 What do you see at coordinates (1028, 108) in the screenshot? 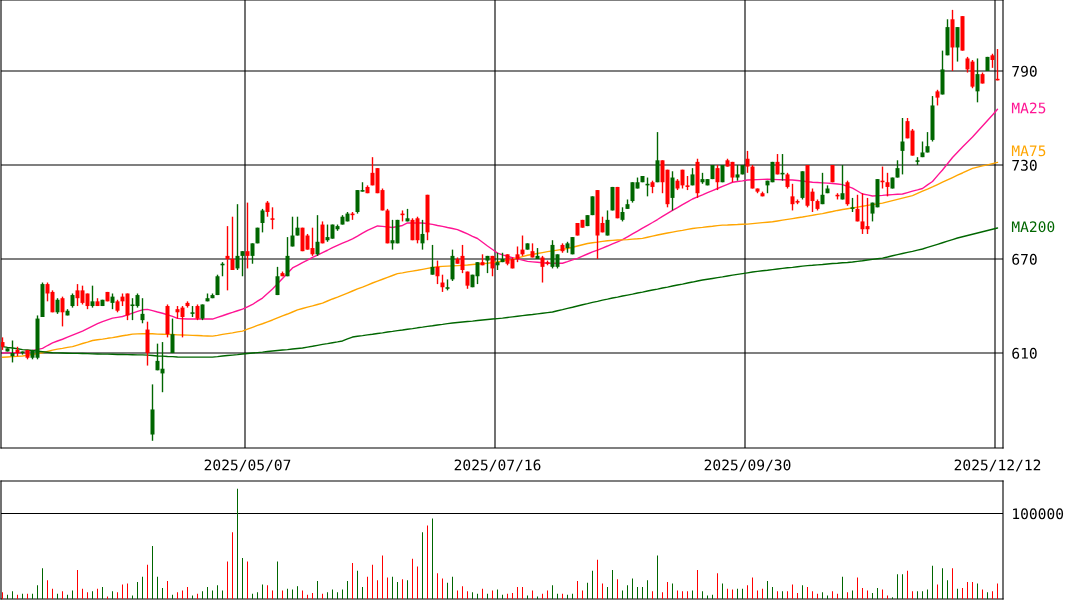
I see `series-label: MA25` at bounding box center [1028, 108].